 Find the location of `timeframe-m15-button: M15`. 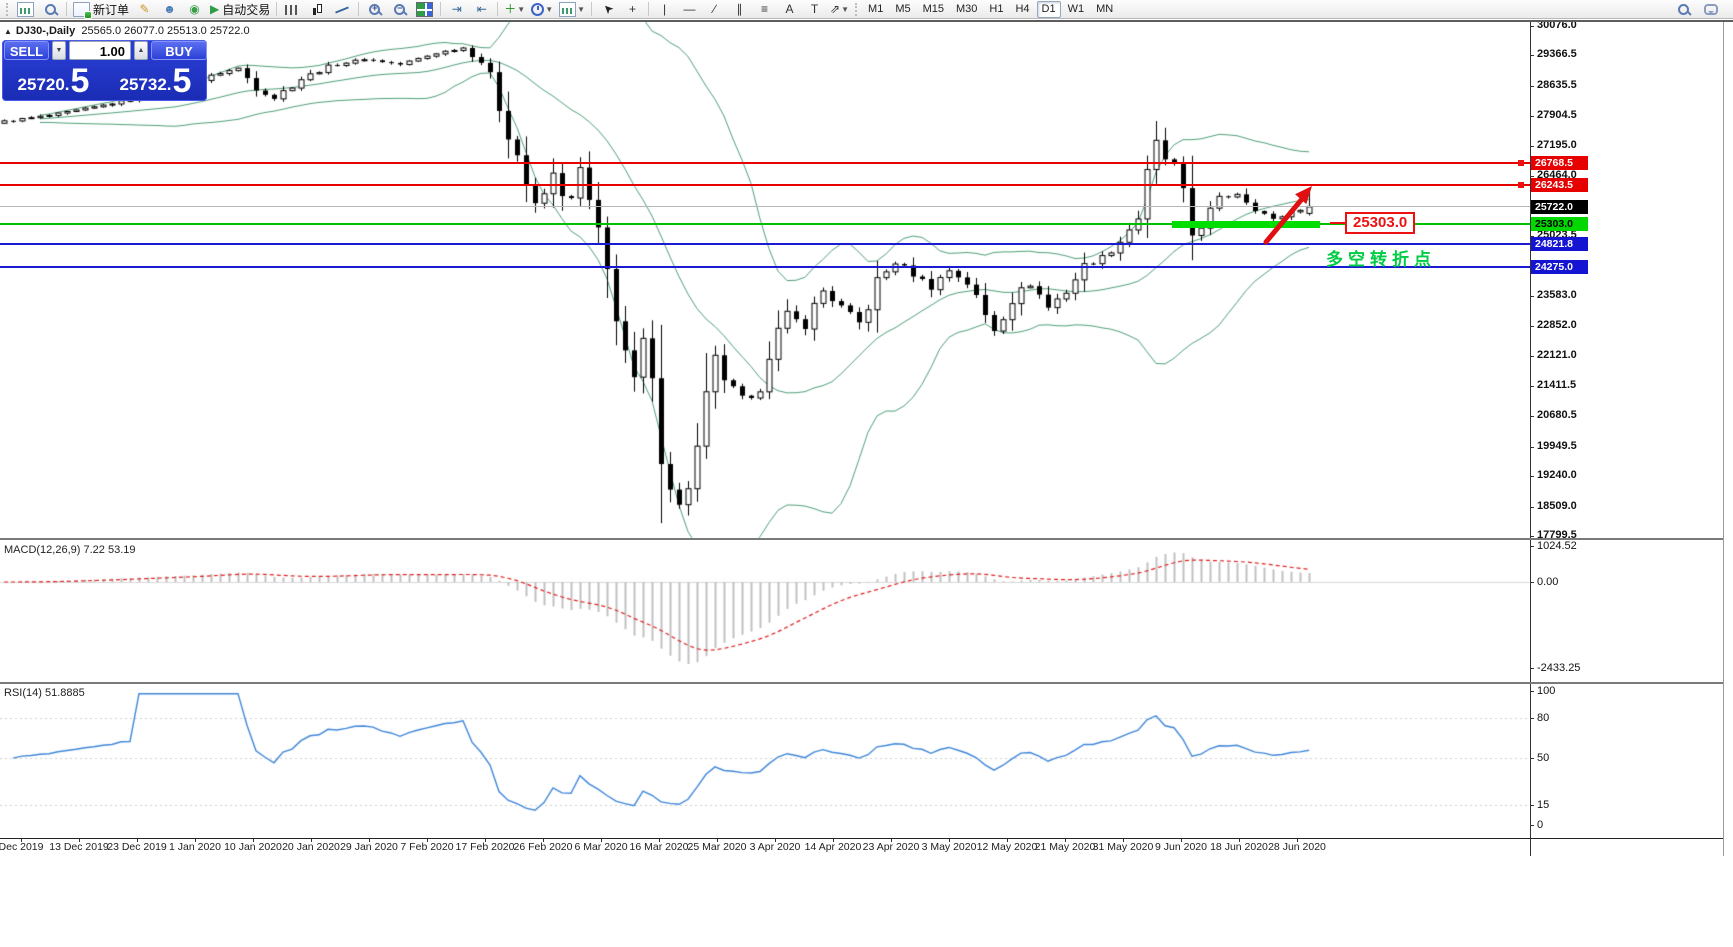

timeframe-m15-button: M15 is located at coordinates (933, 8).